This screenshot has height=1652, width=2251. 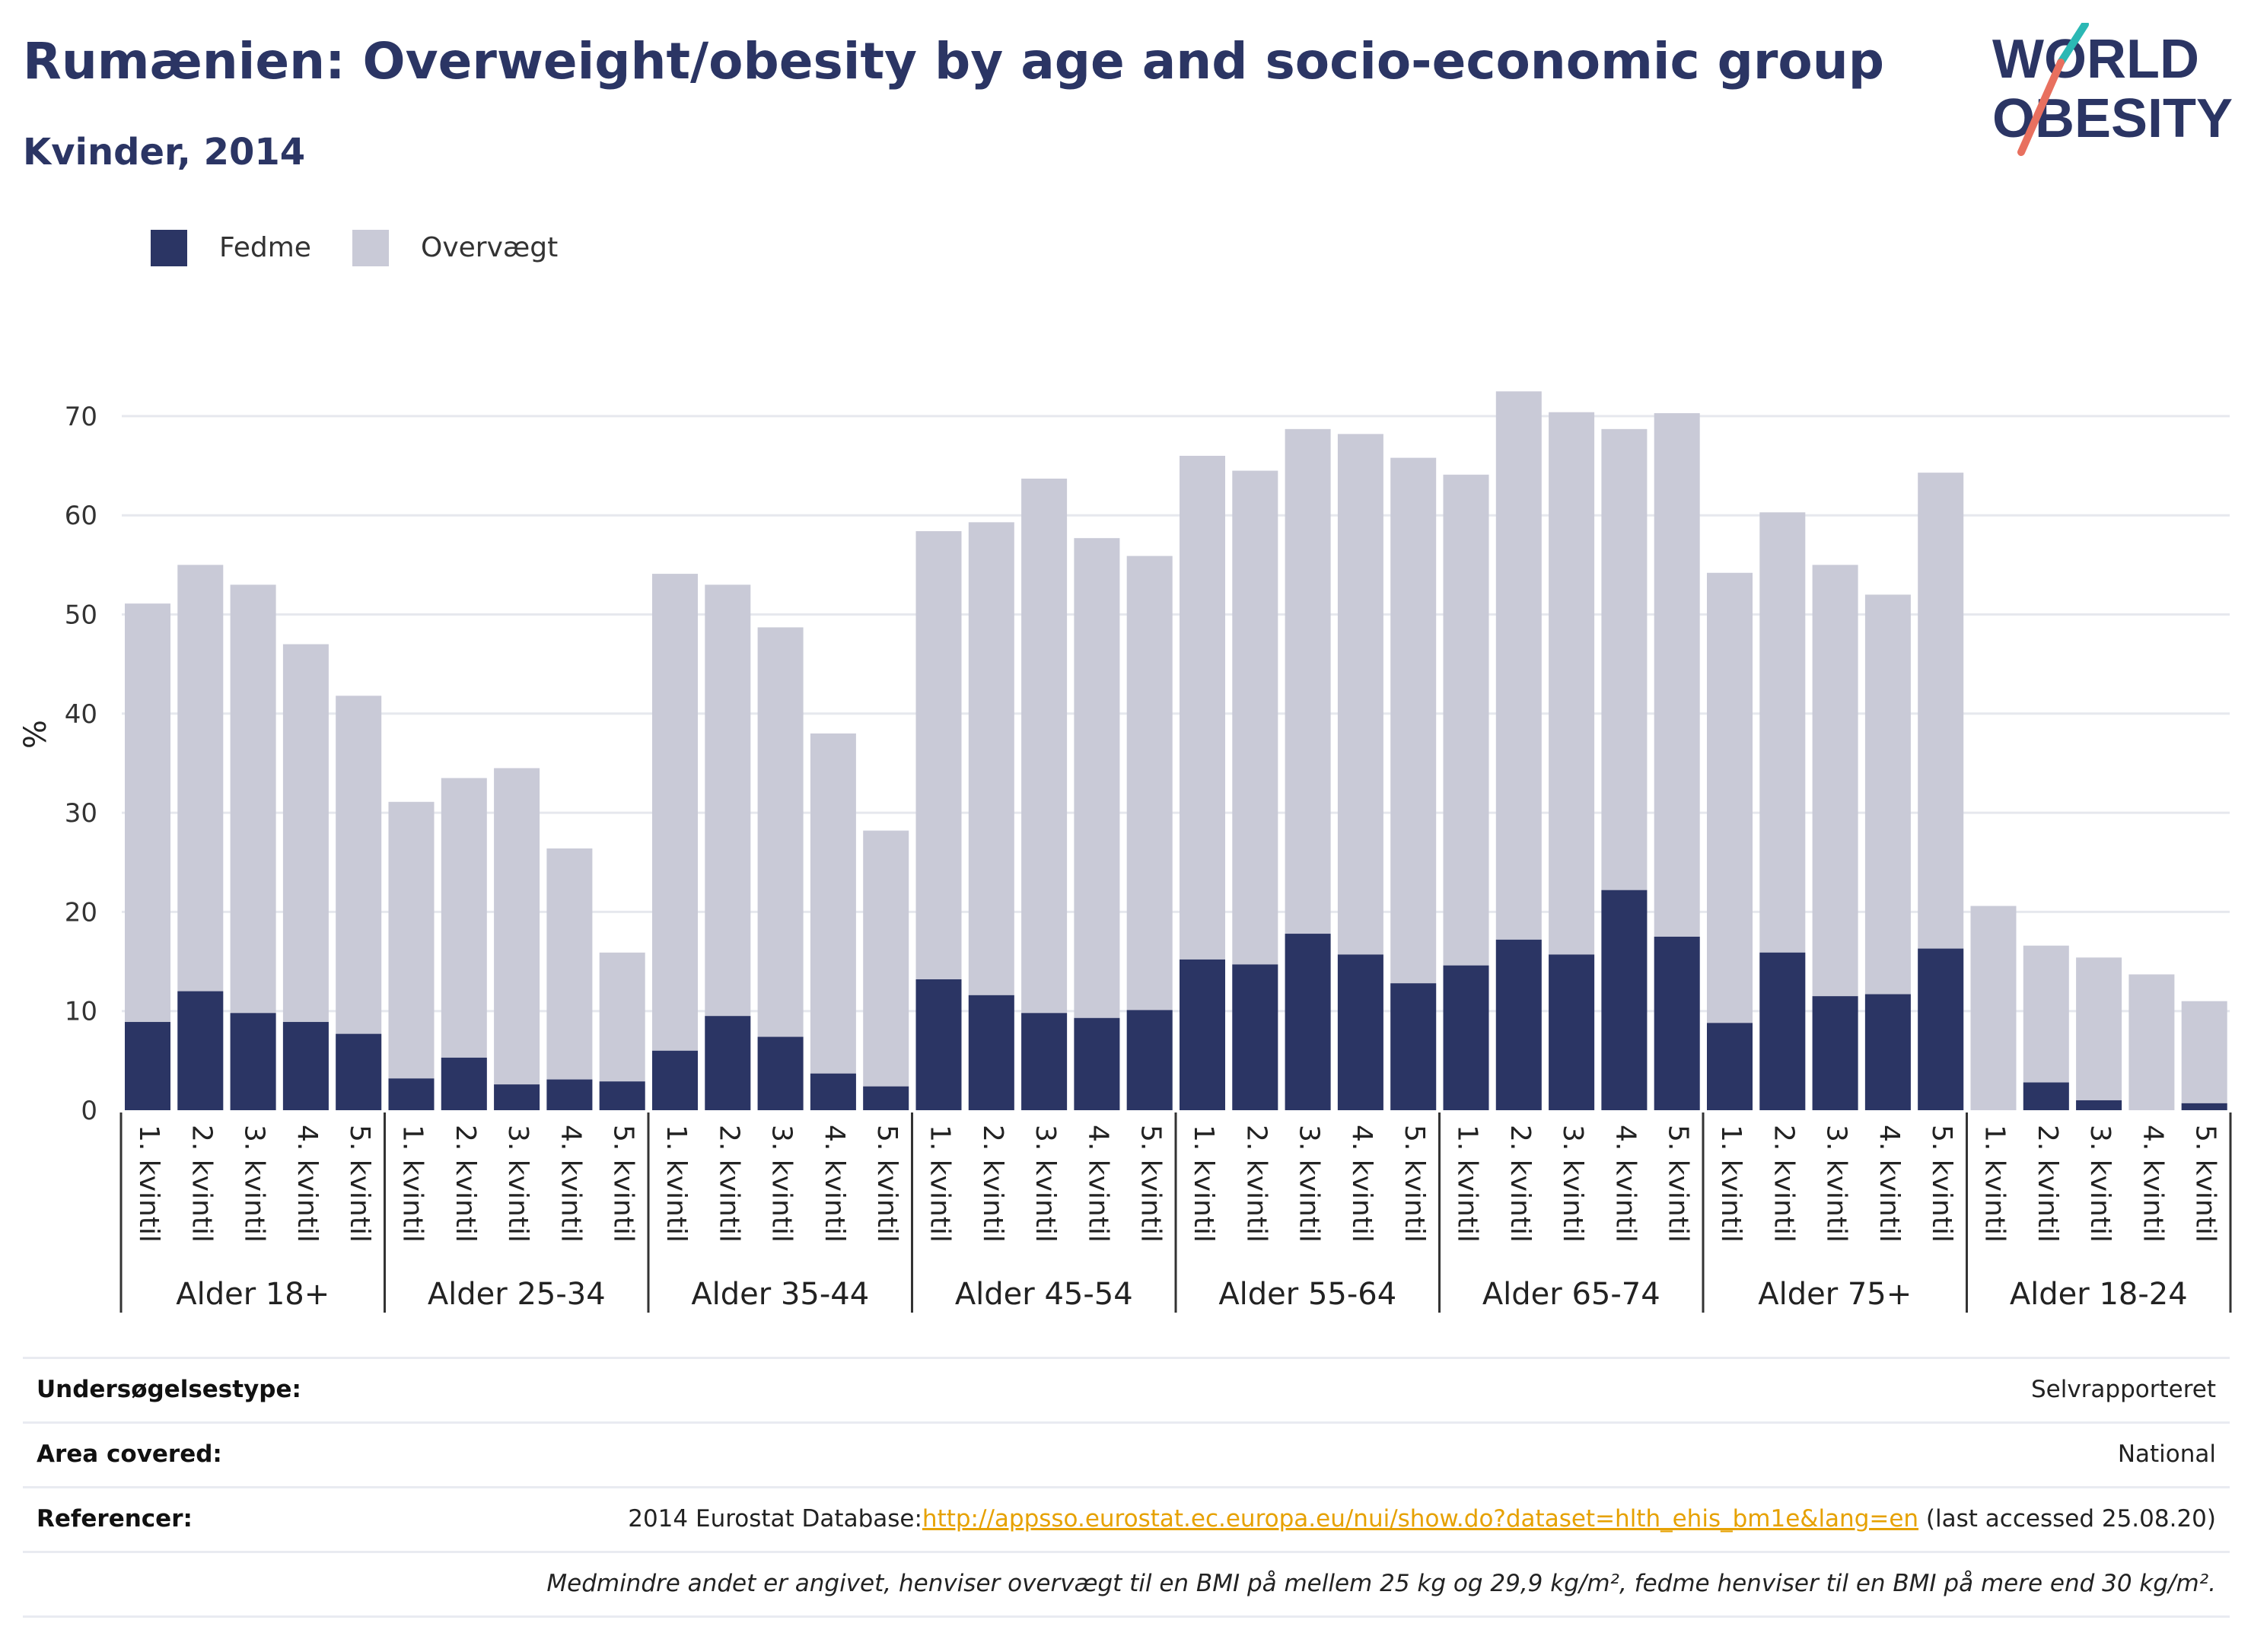 What do you see at coordinates (89, 1111) in the screenshot?
I see `y-tick-label: 0` at bounding box center [89, 1111].